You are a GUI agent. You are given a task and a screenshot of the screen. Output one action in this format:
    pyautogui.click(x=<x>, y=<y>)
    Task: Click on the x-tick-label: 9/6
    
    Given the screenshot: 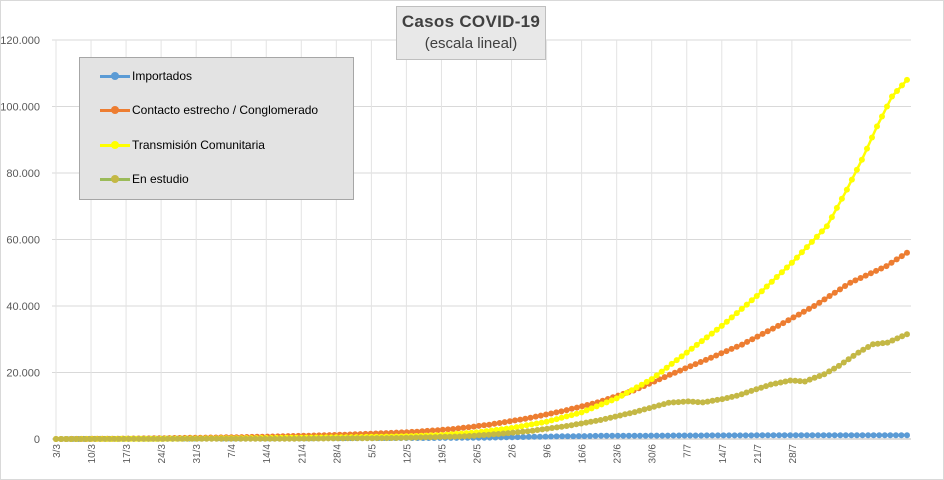 What is the action you would take?
    pyautogui.click(x=548, y=451)
    